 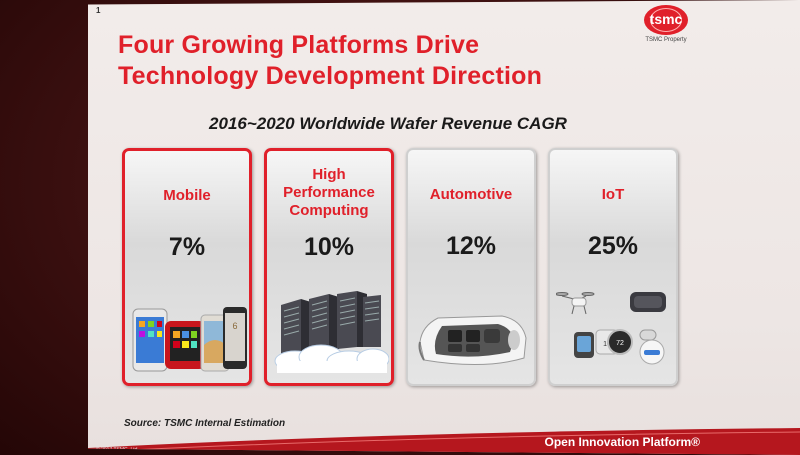 What do you see at coordinates (620, 343) in the screenshot?
I see `svg-text: 72` at bounding box center [620, 343].